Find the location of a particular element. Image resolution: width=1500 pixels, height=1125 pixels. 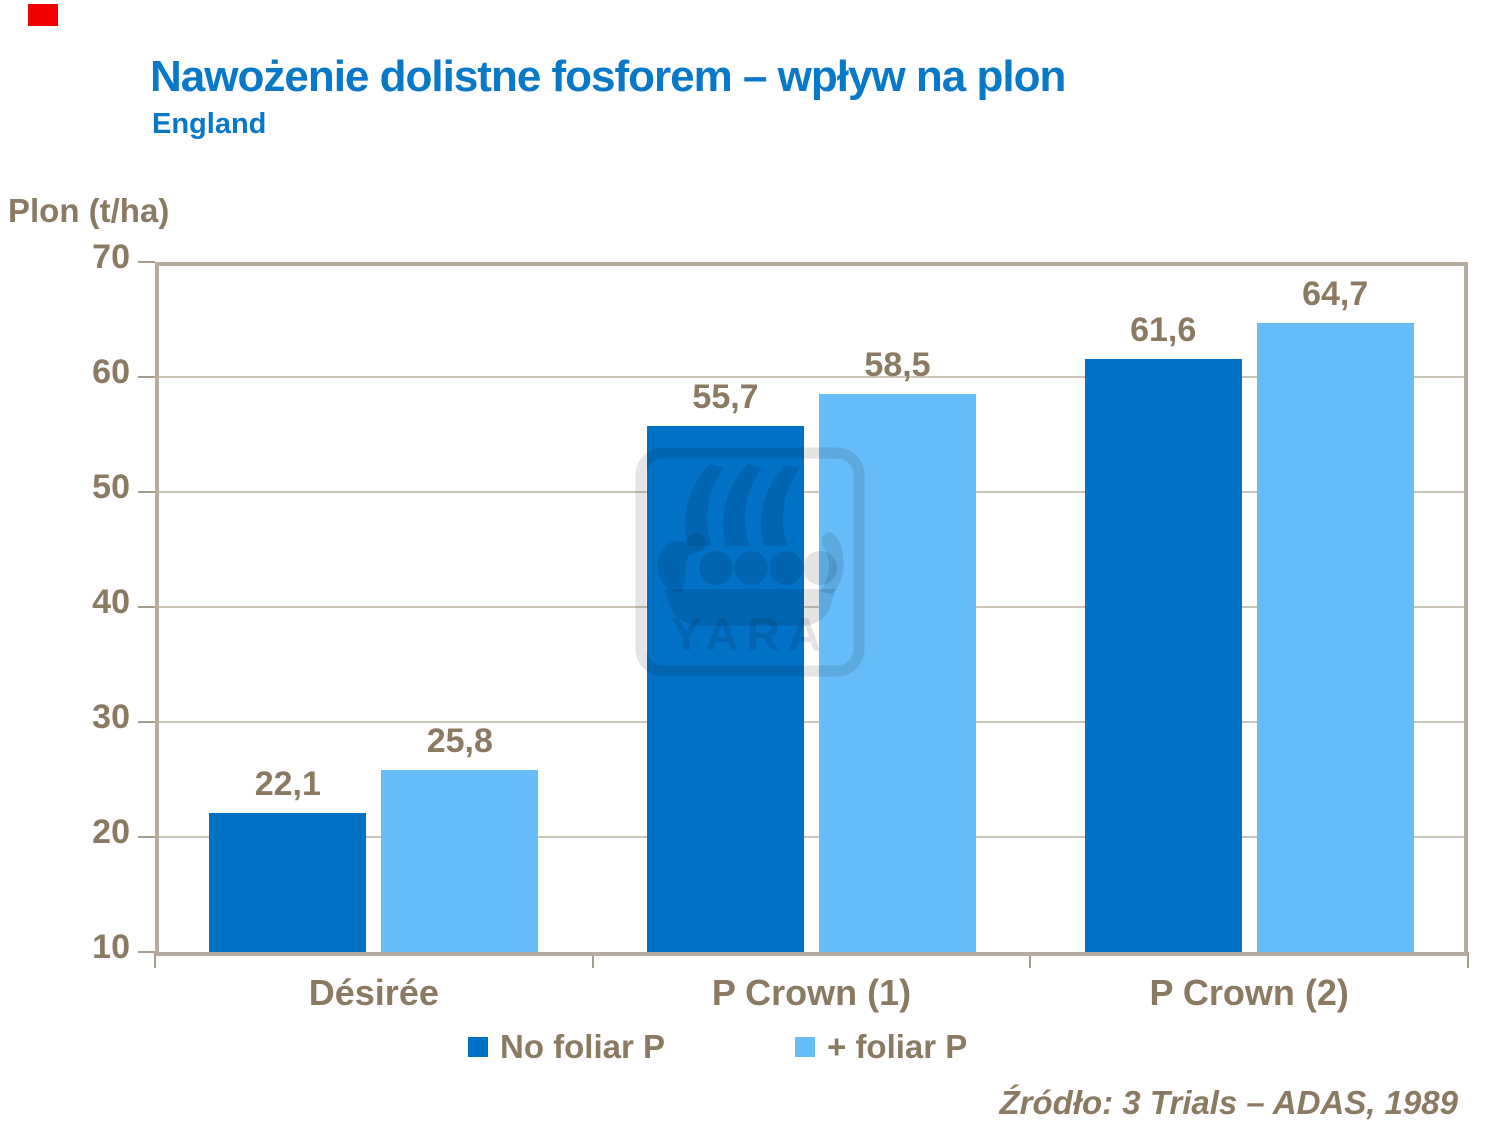

bar-value-label: 25,8 is located at coordinates (459, 741).